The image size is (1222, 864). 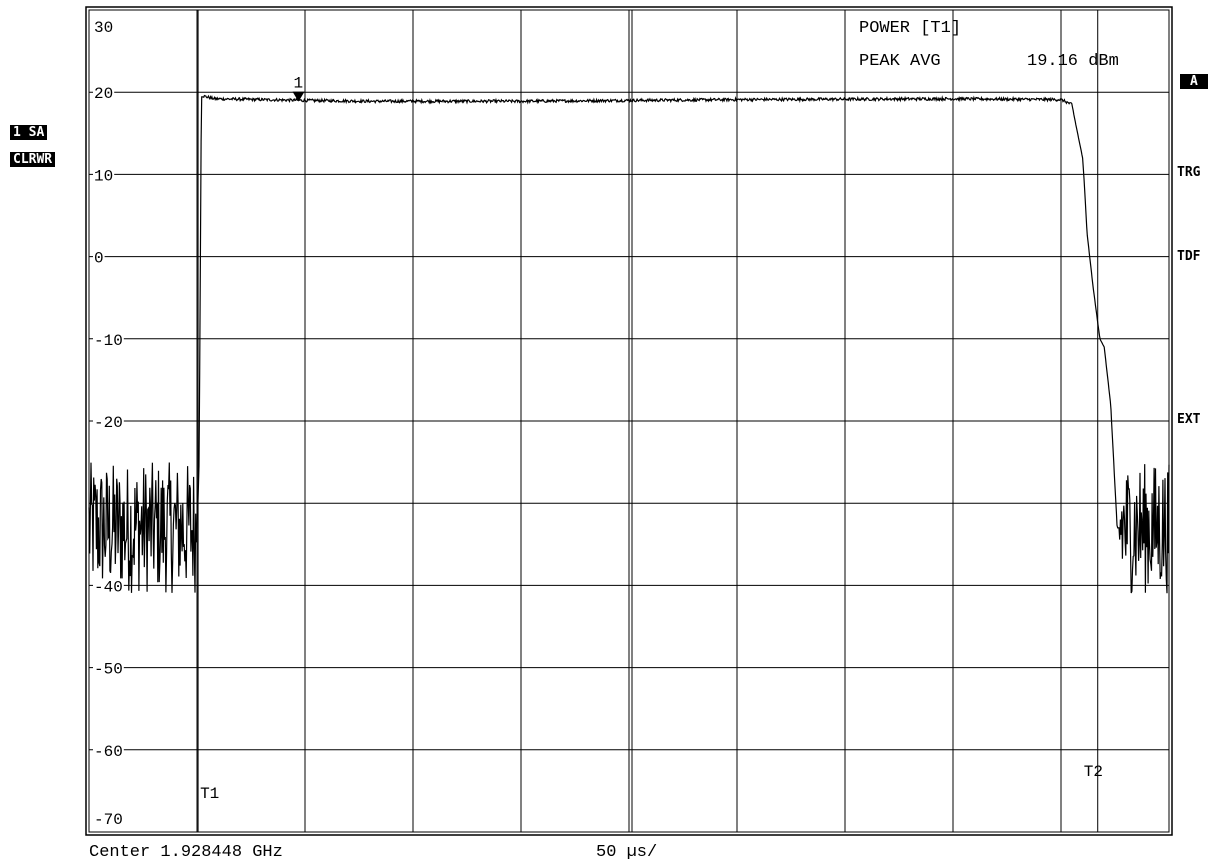 I want to click on marker-label: 1, so click(x=299, y=84).